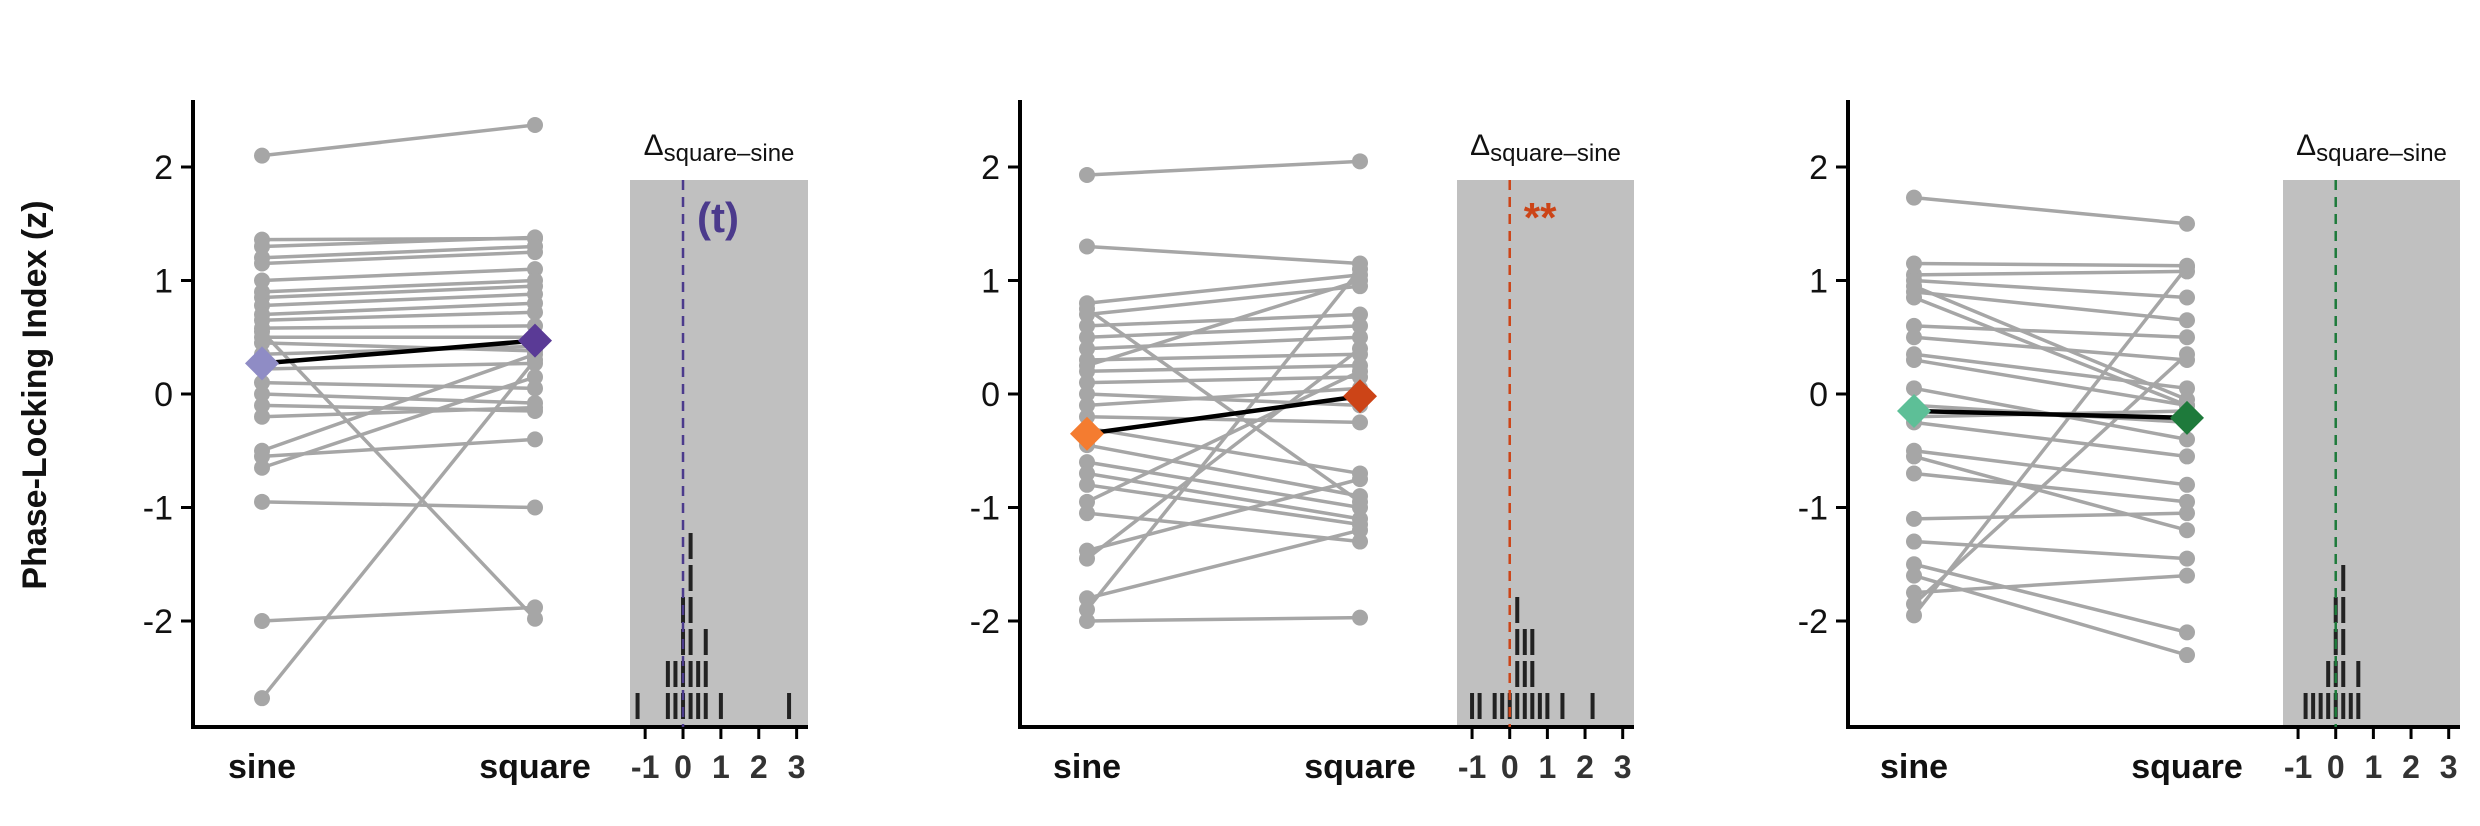 This screenshot has width=2480, height=826. What do you see at coordinates (2371, 148) in the screenshot?
I see `delta-axis-title: Δsquare–sine` at bounding box center [2371, 148].